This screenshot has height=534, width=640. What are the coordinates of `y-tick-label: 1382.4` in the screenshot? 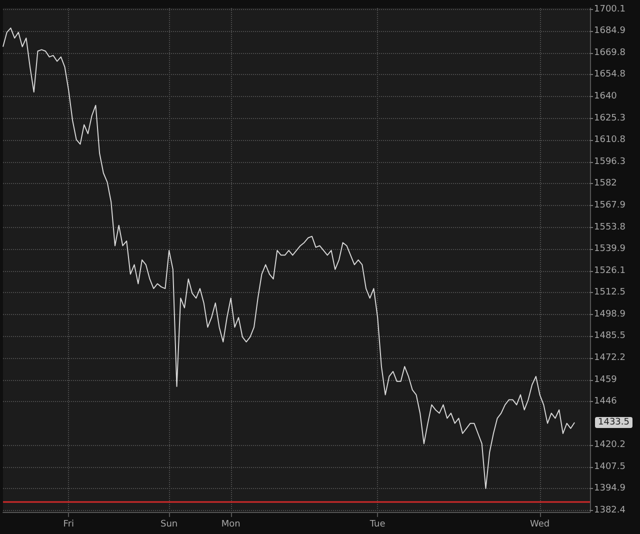 It's located at (610, 510).